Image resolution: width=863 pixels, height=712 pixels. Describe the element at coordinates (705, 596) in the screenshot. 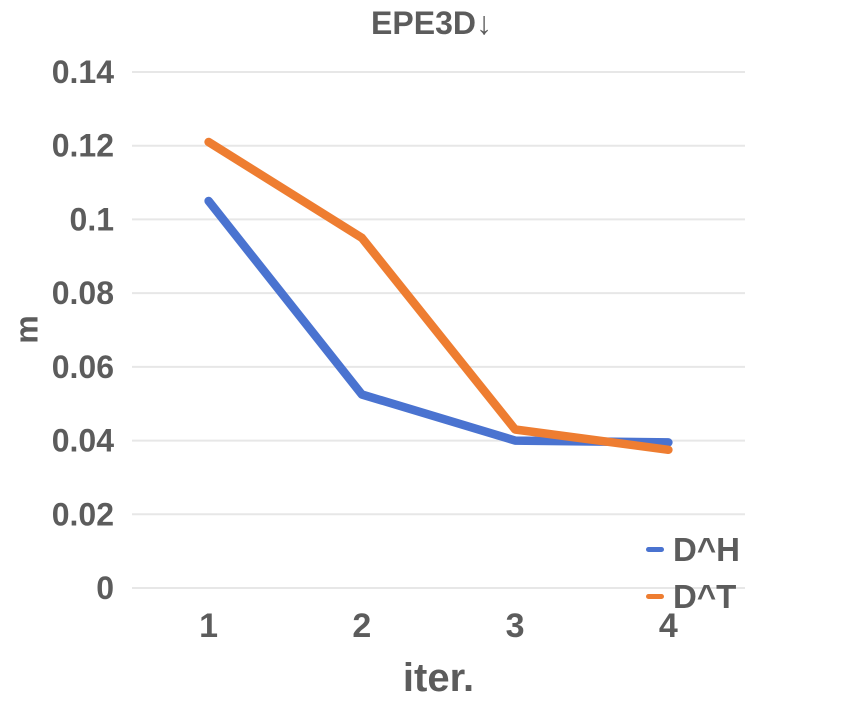

I see `legend-label: D^T` at that location.